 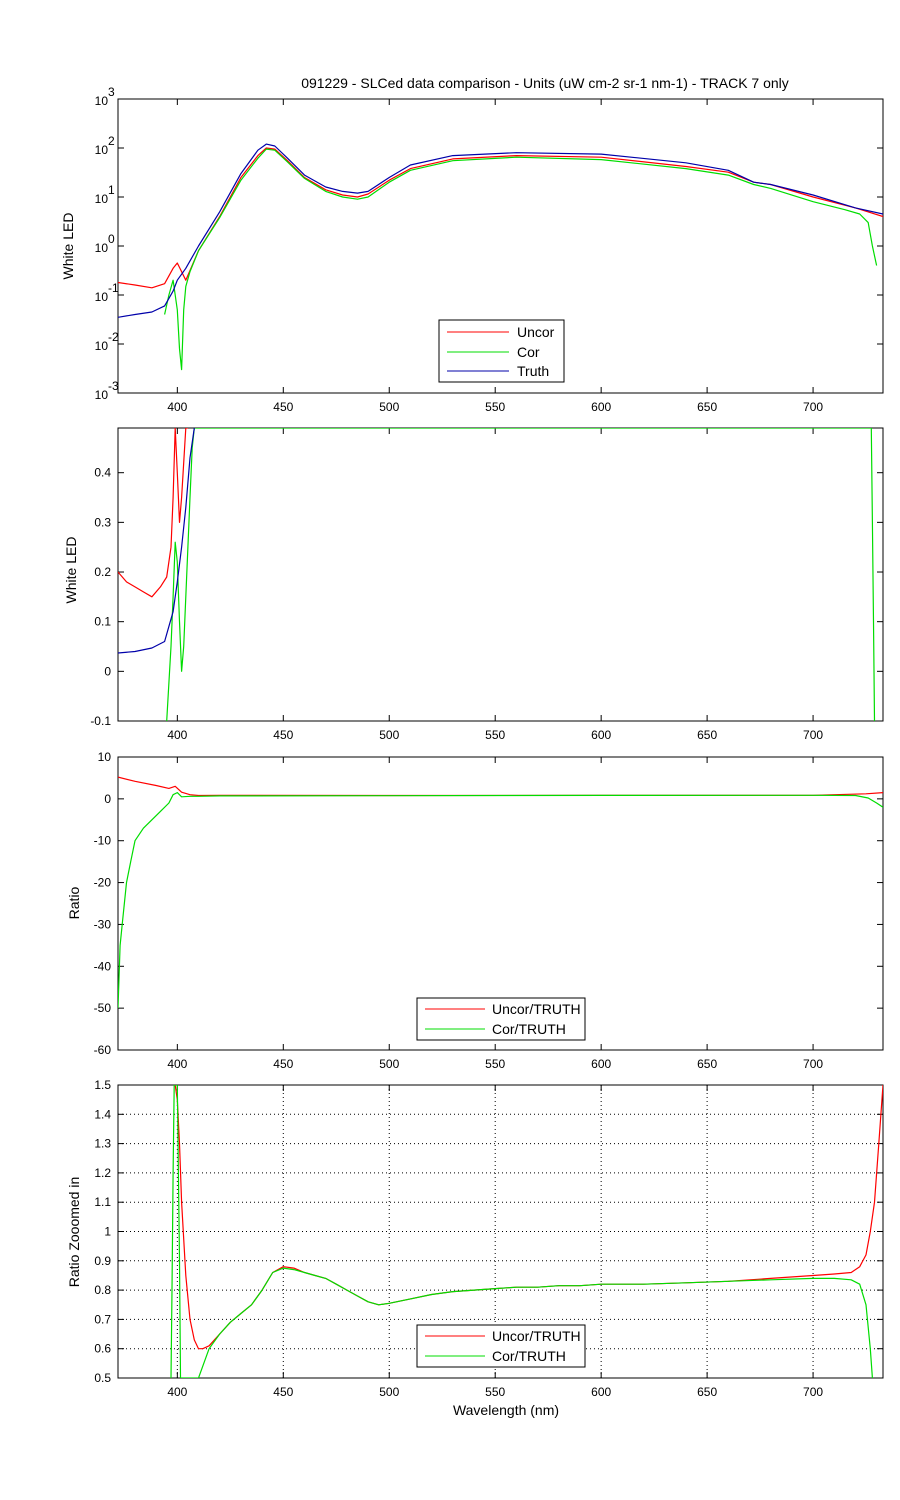 What do you see at coordinates (111, 92) in the screenshot?
I see `y-tick-exponent: 3` at bounding box center [111, 92].